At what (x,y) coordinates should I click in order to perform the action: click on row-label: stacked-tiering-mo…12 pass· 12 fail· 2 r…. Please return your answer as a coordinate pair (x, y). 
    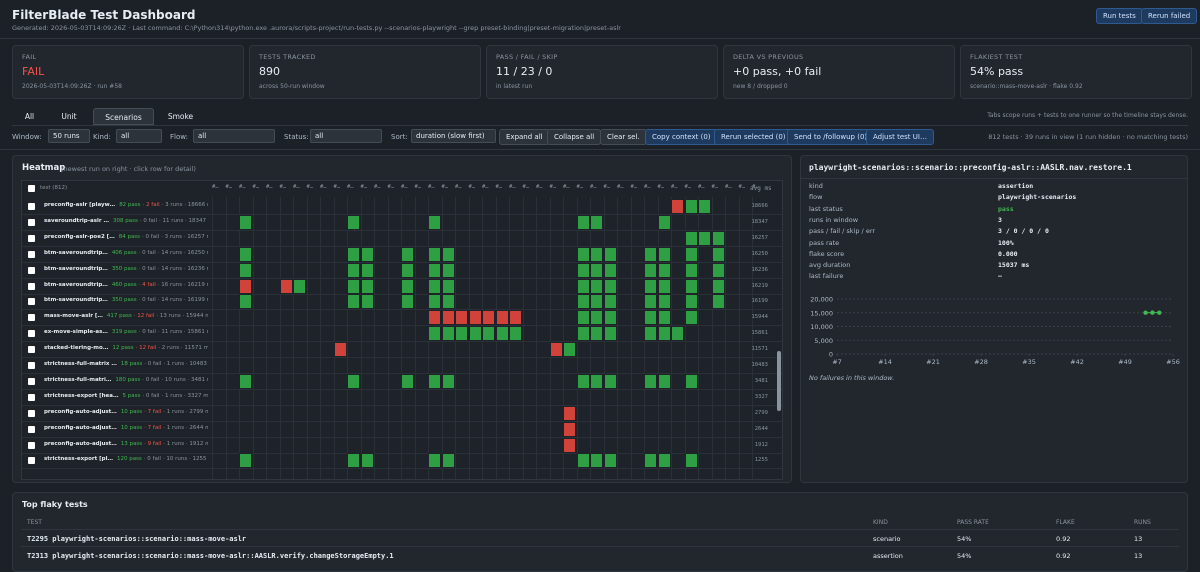
    Looking at the image, I should click on (124, 348).